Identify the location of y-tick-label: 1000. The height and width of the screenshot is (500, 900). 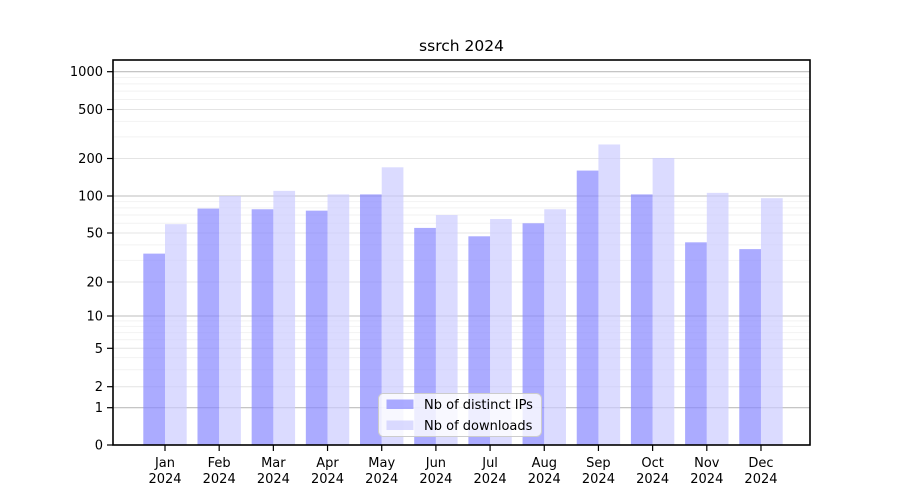
(86, 72).